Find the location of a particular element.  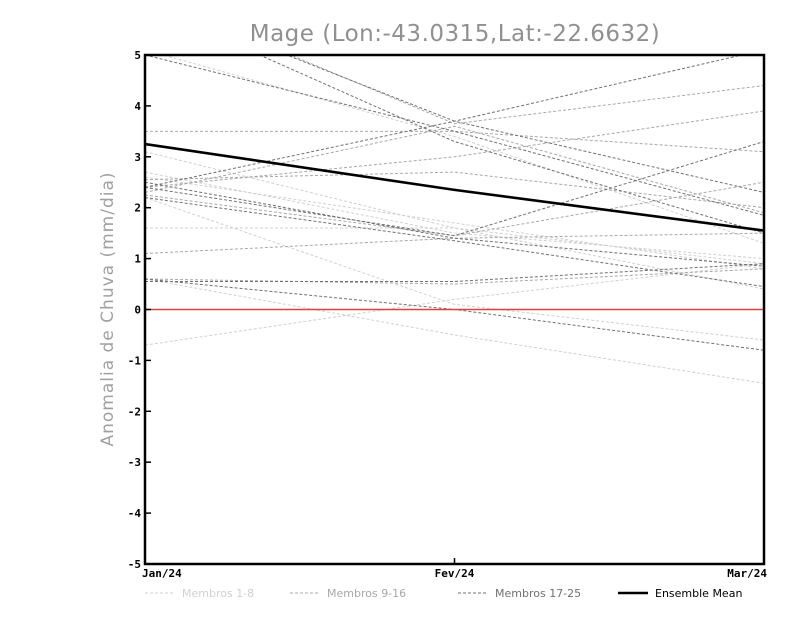

member-line-m10 is located at coordinates (454, 149).